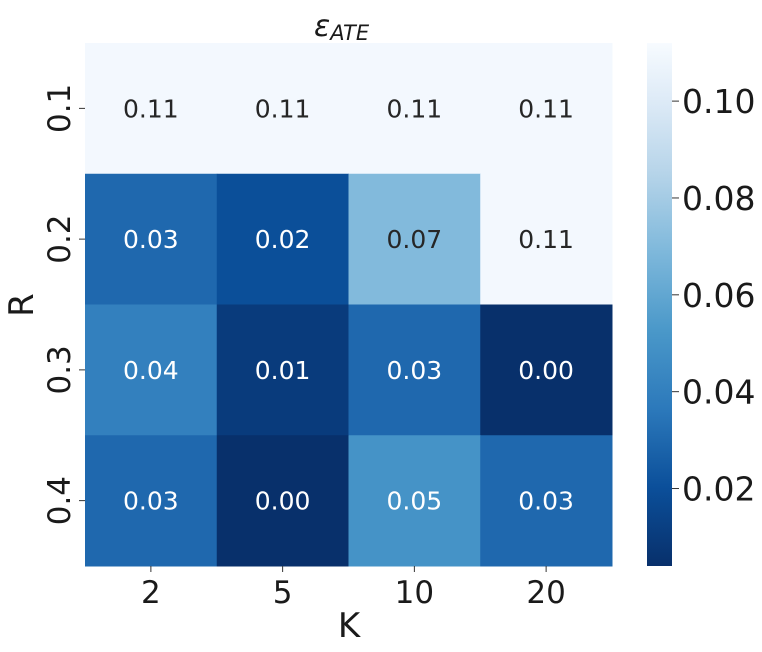 The image size is (762, 652). I want to click on x-axis-ticks: 2 5 10 20, so click(353, 588).